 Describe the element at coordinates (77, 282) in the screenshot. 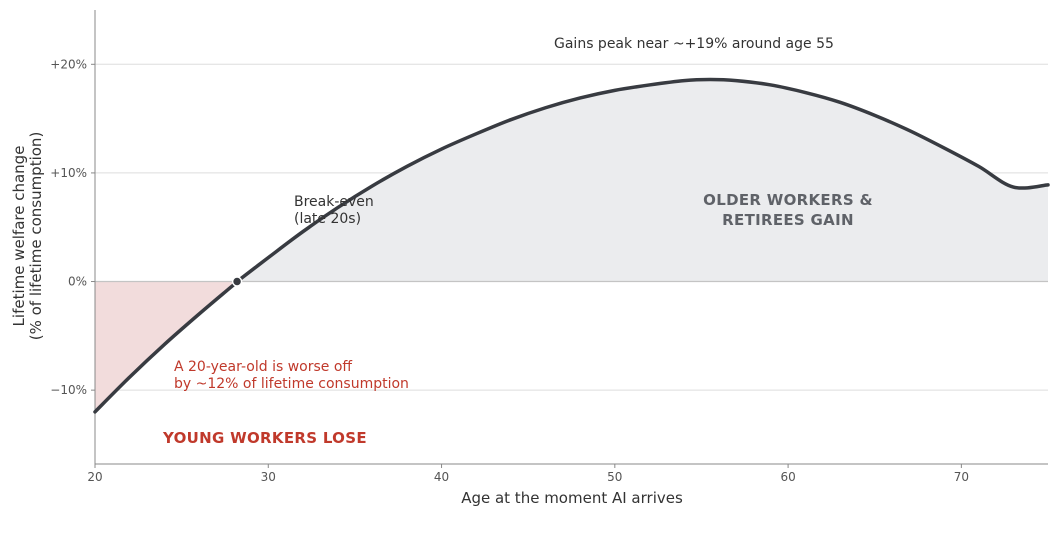

I see `y-tick-label: 0%` at that location.